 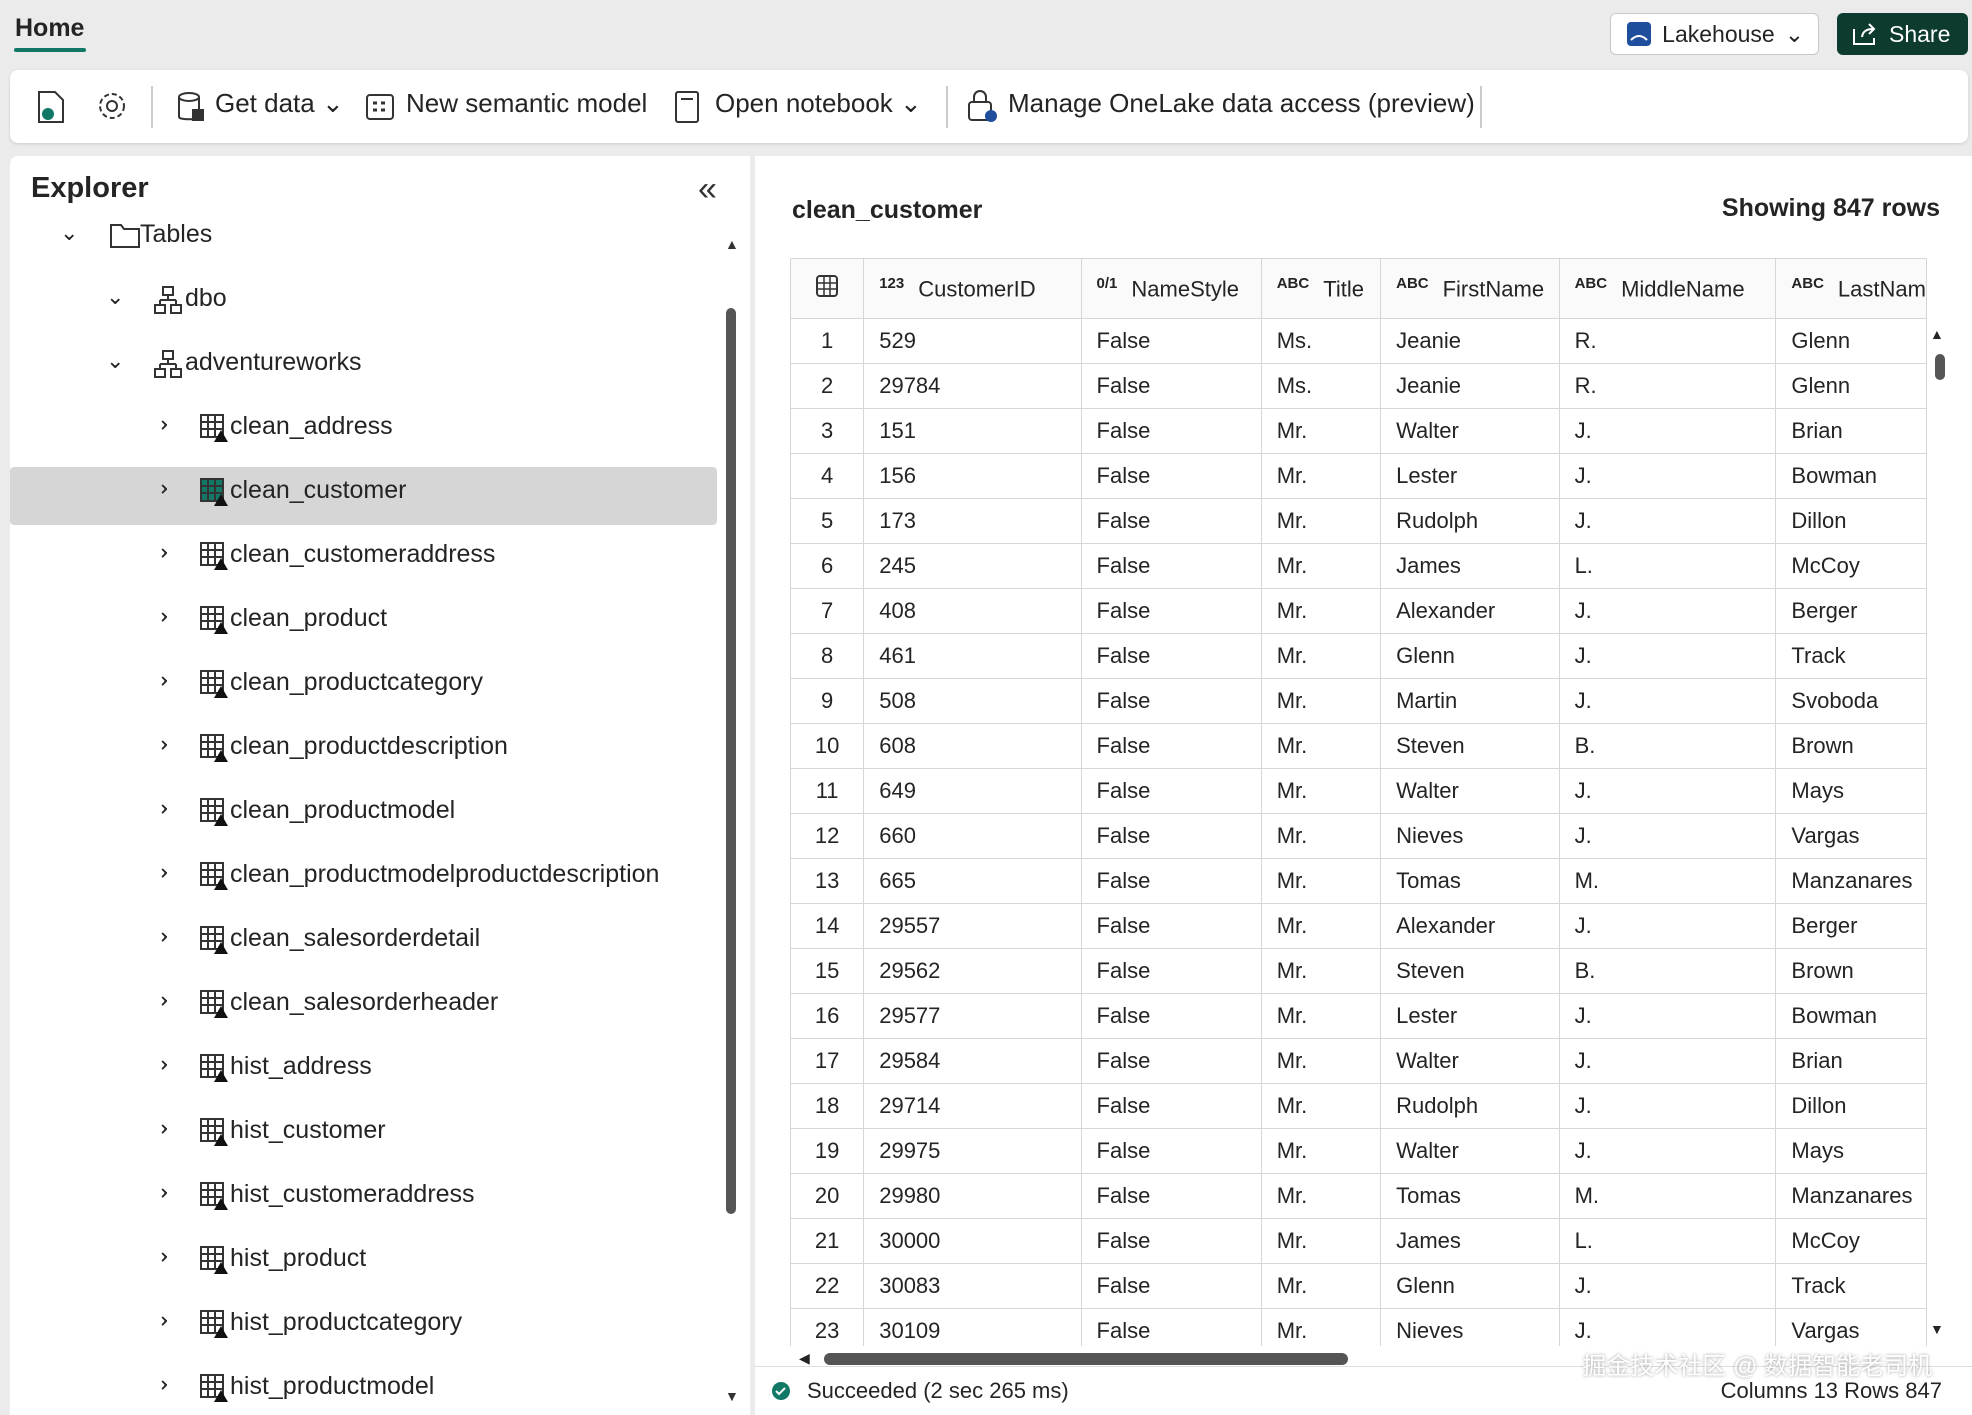 I want to click on manage-access: Manage OneLake data access (preview), so click(x=1241, y=103).